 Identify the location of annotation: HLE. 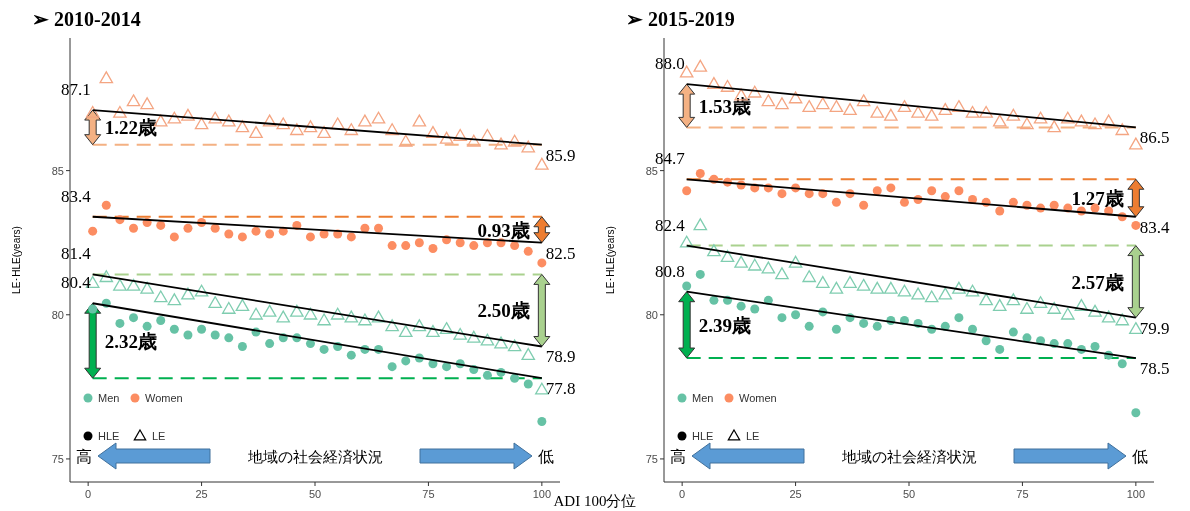
(703, 436).